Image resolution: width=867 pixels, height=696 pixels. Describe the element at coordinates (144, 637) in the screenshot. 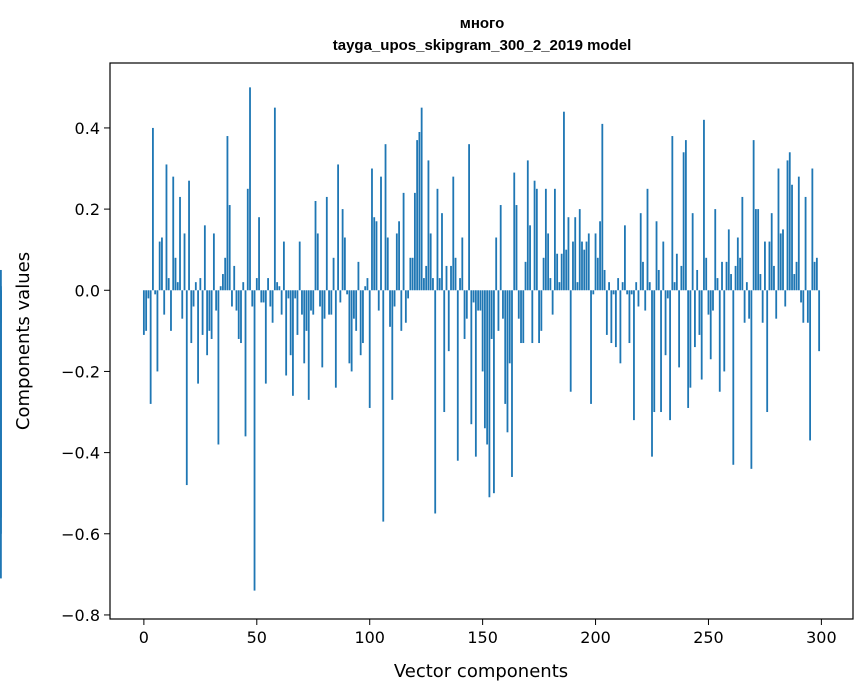

I see `x-tick-label: 0` at that location.